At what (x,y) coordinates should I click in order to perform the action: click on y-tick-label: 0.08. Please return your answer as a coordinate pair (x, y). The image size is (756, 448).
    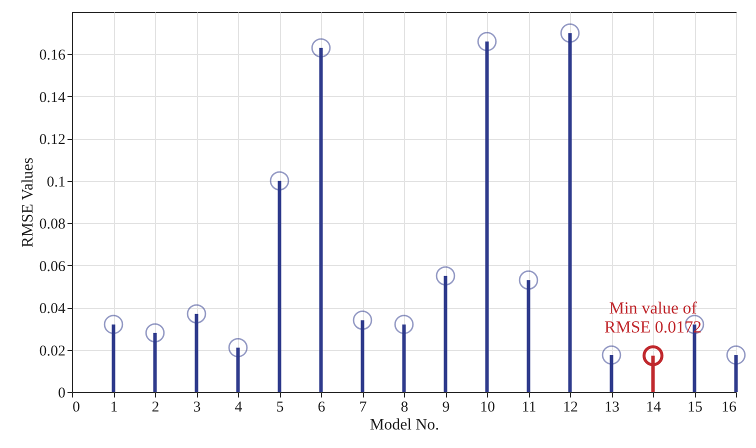
    Looking at the image, I should click on (52, 224).